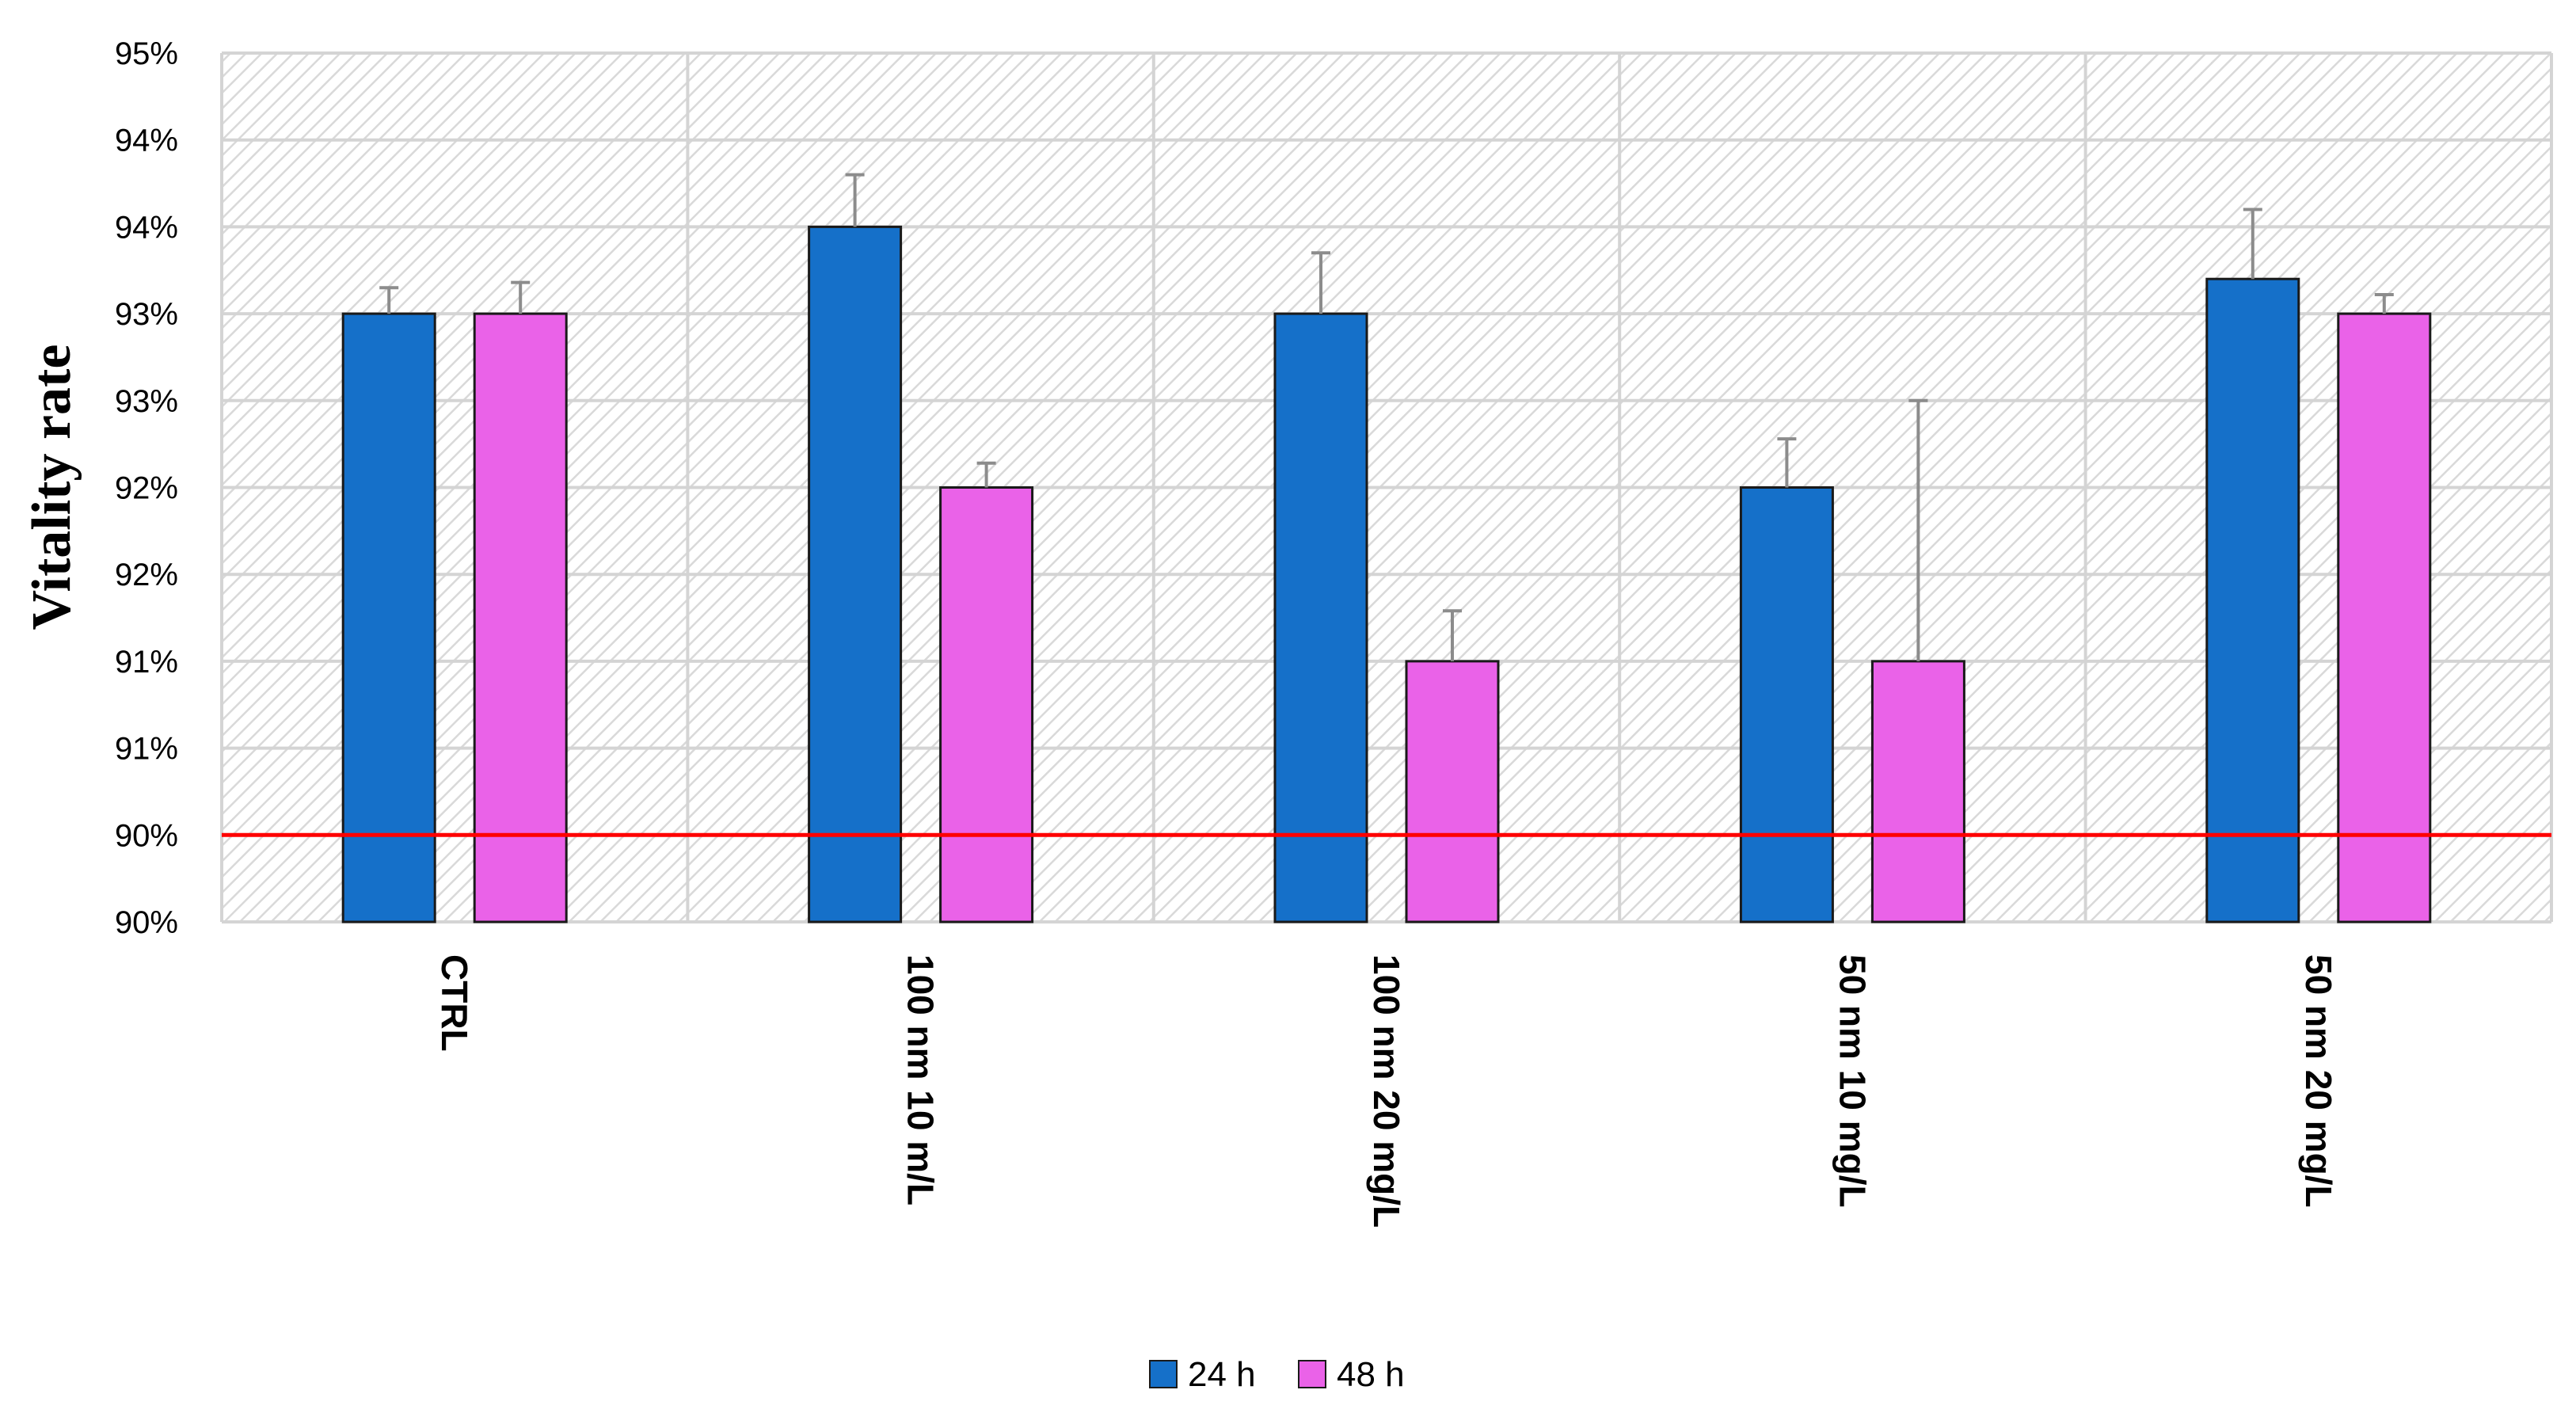 Image resolution: width=2576 pixels, height=1428 pixels. What do you see at coordinates (1222, 1374) in the screenshot?
I see `legend-label-24h: 24 h` at bounding box center [1222, 1374].